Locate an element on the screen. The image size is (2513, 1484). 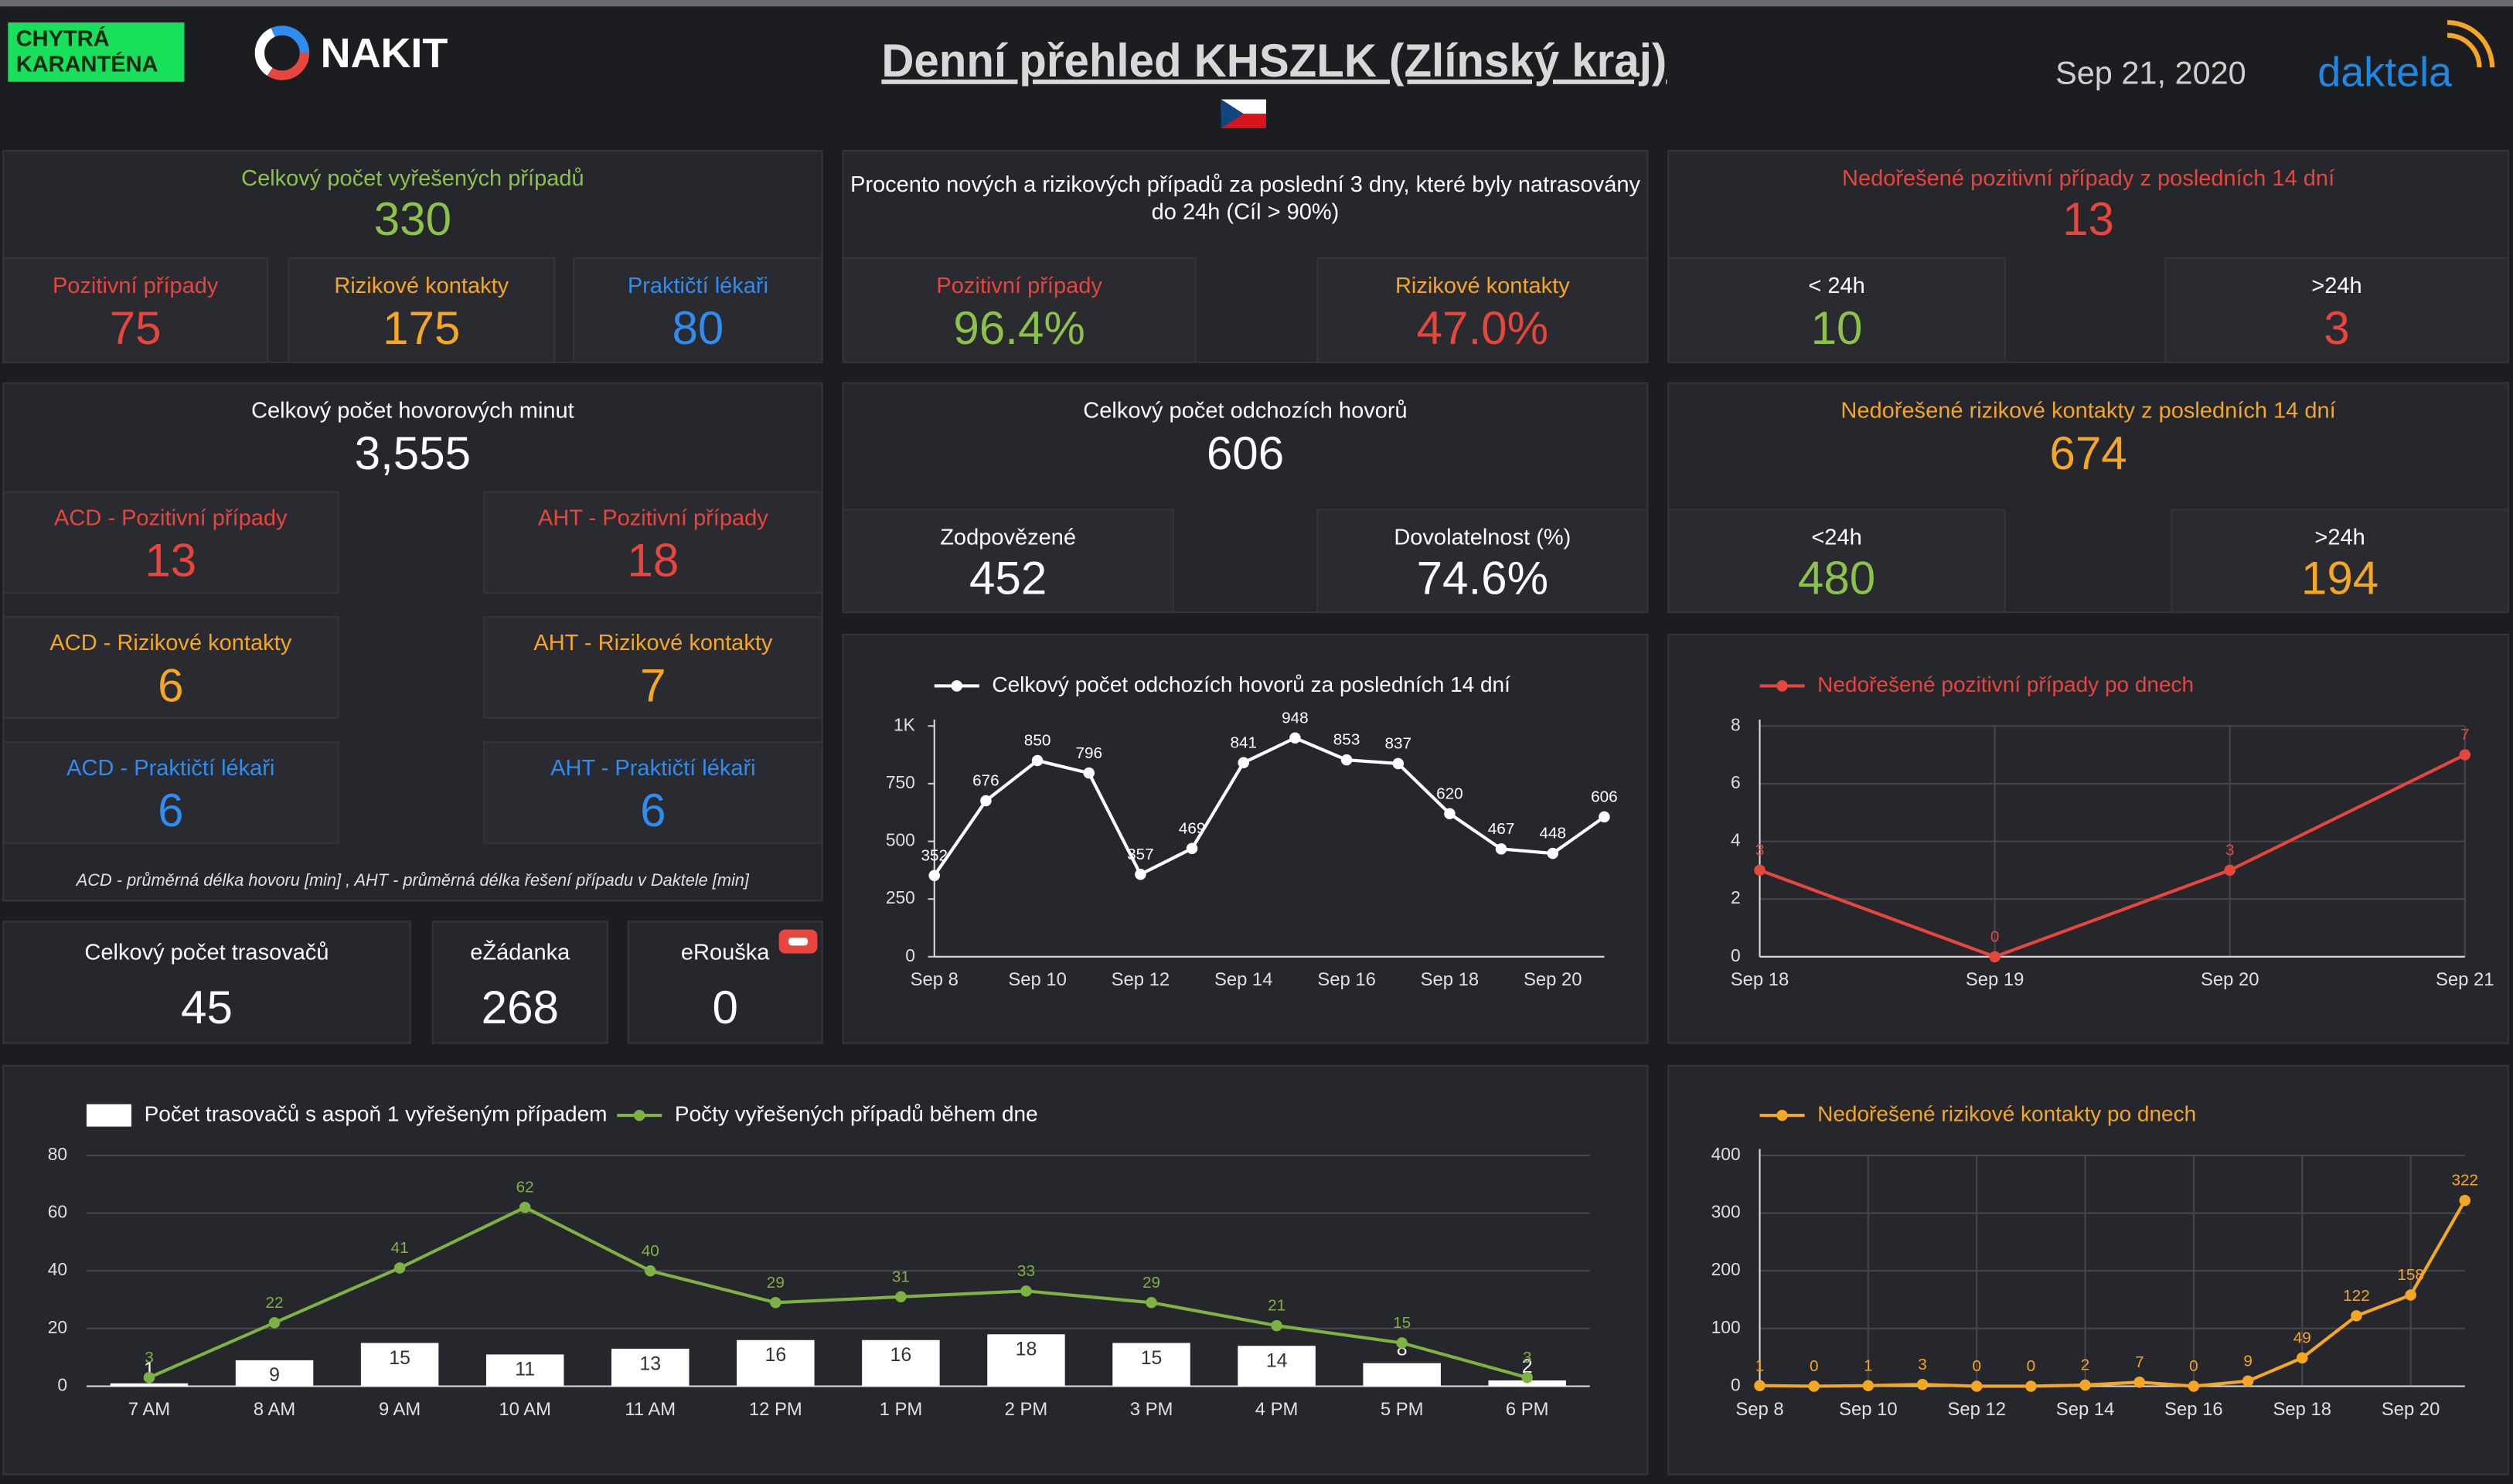
brand-icon is located at coordinates (282, 53).